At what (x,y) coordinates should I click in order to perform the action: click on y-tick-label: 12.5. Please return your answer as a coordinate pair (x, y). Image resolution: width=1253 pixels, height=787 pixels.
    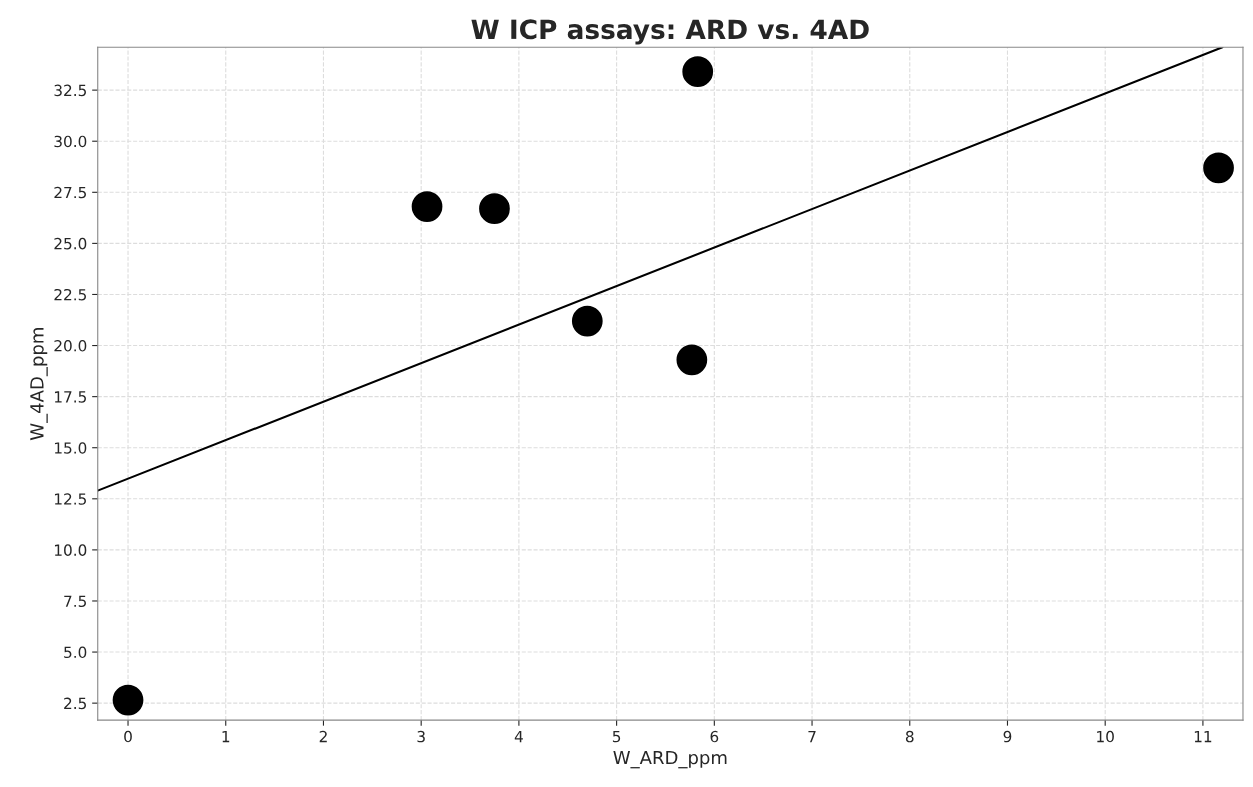
    Looking at the image, I should click on (70, 499).